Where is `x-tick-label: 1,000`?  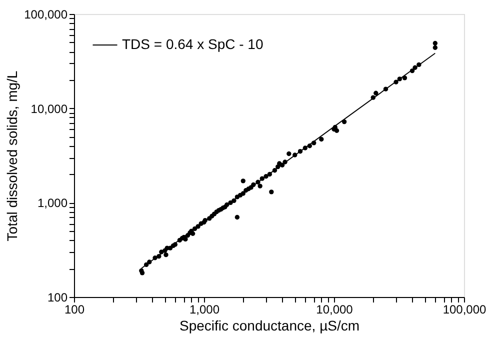
x-tick-label: 1,000 is located at coordinates (204, 309).